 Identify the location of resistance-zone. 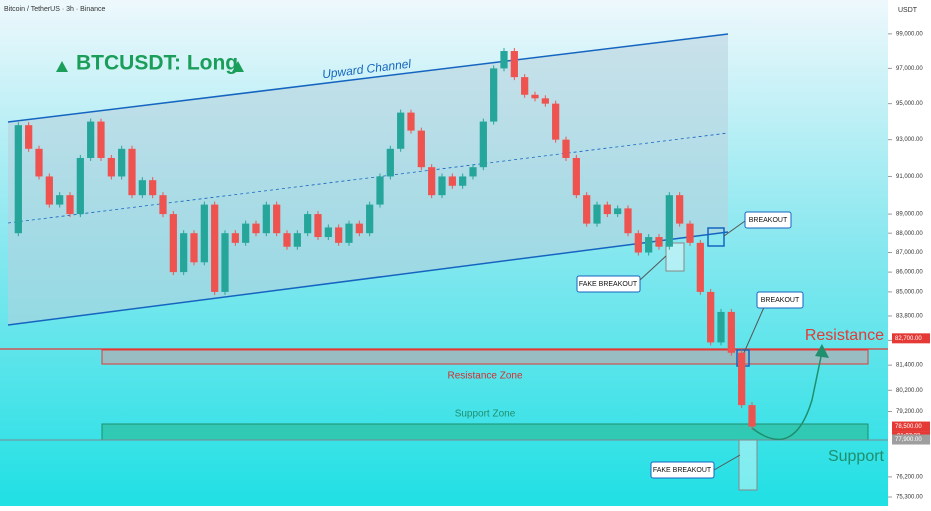
(485, 357).